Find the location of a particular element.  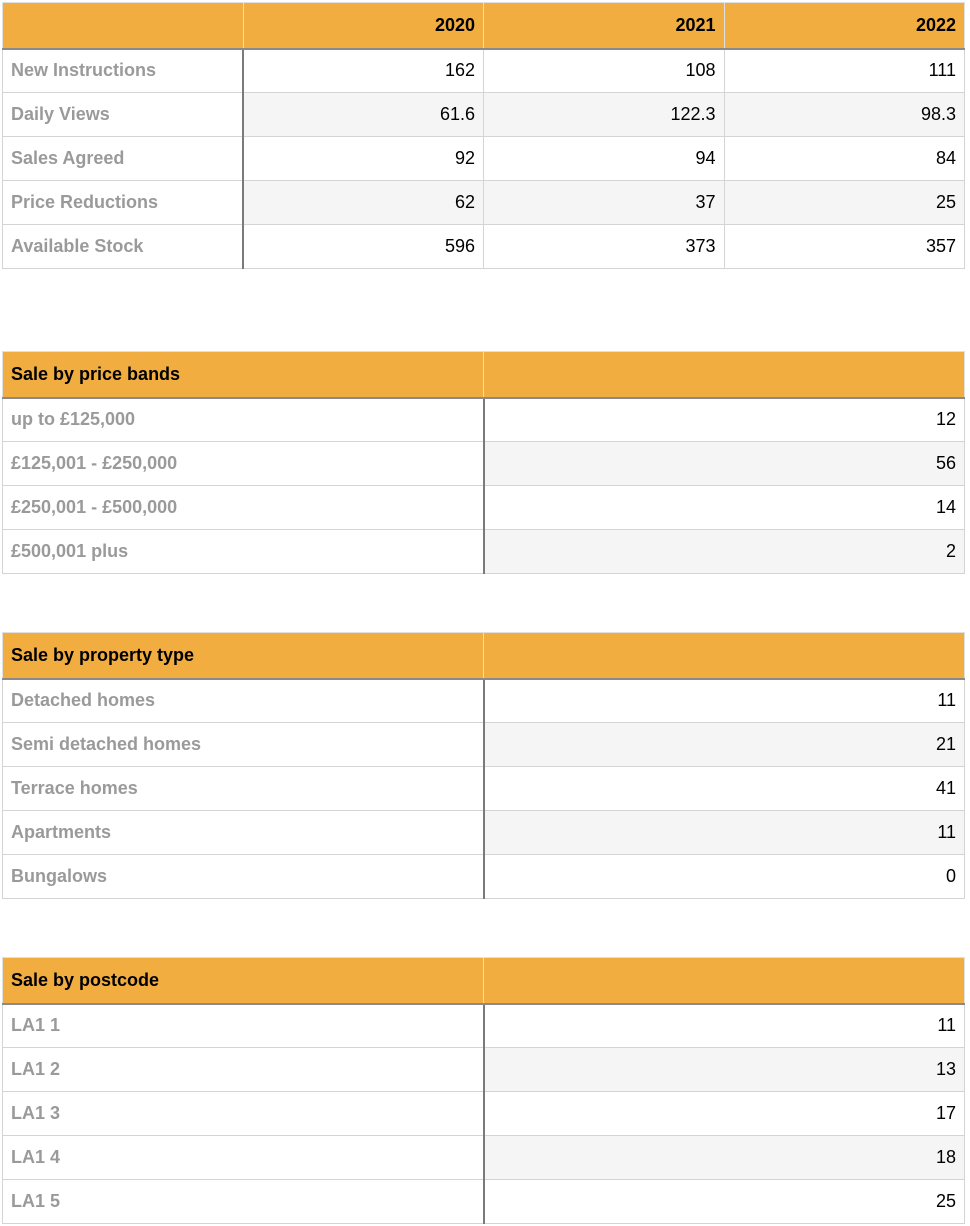

cell-value: 122.3 is located at coordinates (604, 114).